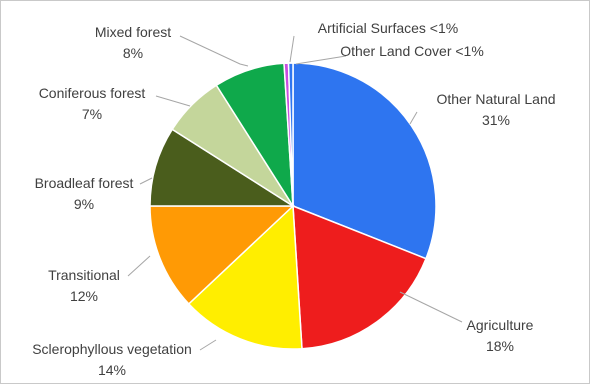 The image size is (592, 386). What do you see at coordinates (208, 345) in the screenshot?
I see `leader-line-sclerophyllous-vegetation` at bounding box center [208, 345].